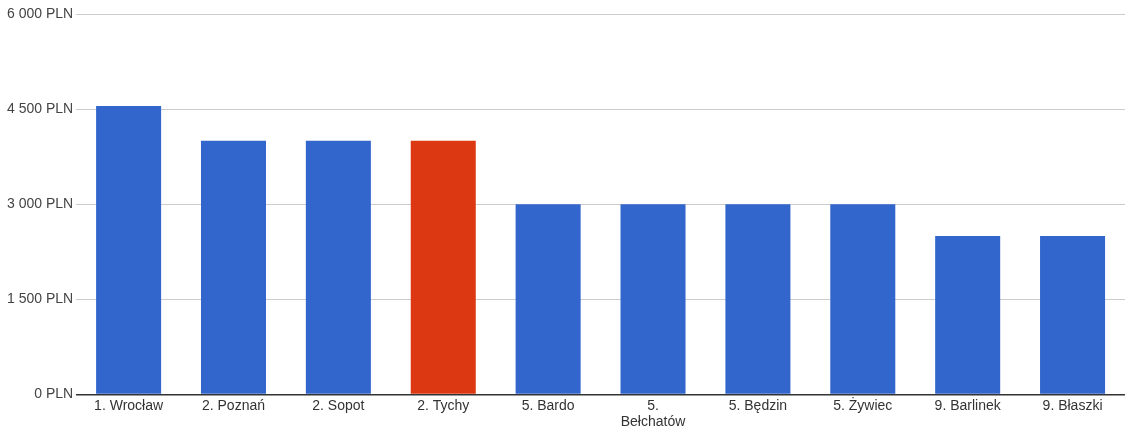 The height and width of the screenshot is (436, 1131). What do you see at coordinates (233, 404) in the screenshot?
I see `x-tick-label: 2. Poznań` at bounding box center [233, 404].